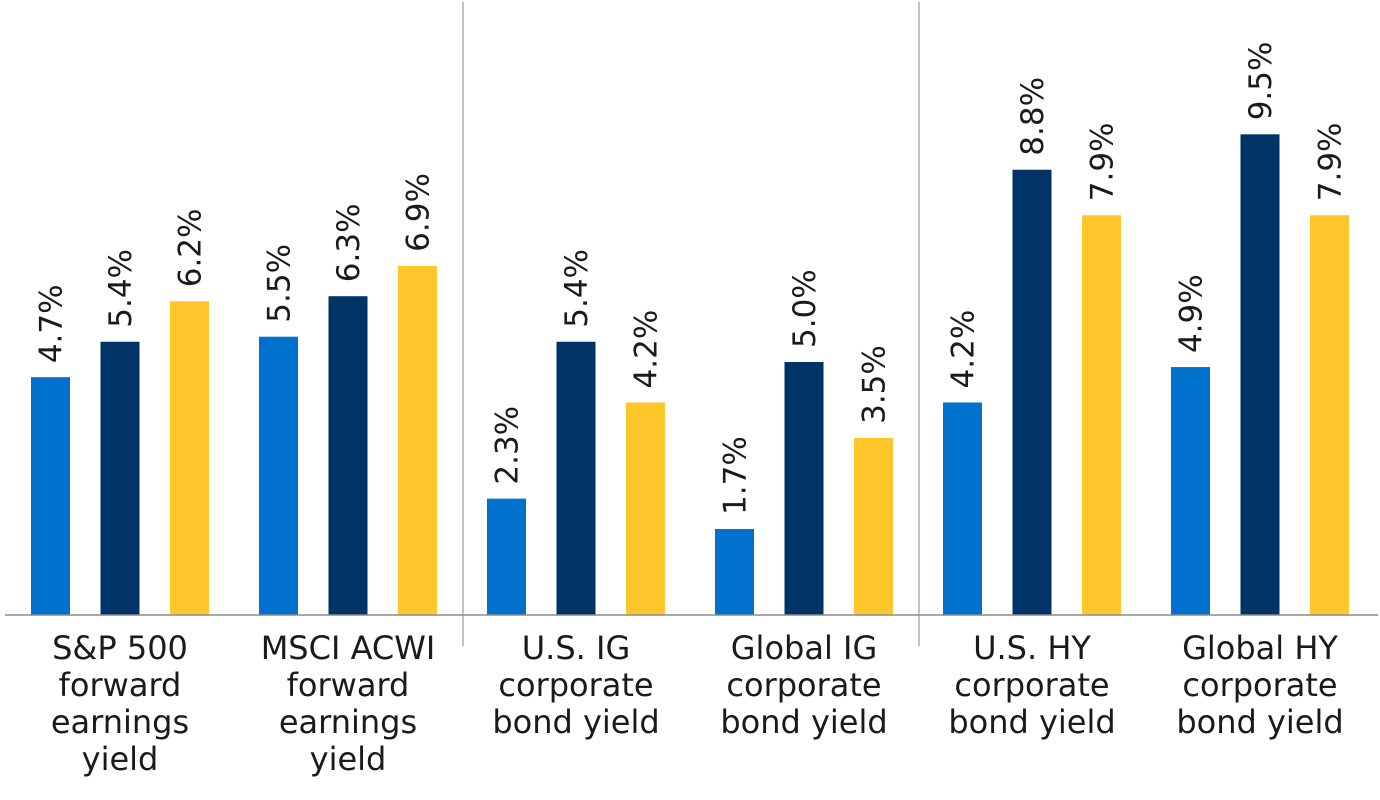 This screenshot has height=800, width=1380. I want to click on data-label: 1.7%, so click(736, 475).